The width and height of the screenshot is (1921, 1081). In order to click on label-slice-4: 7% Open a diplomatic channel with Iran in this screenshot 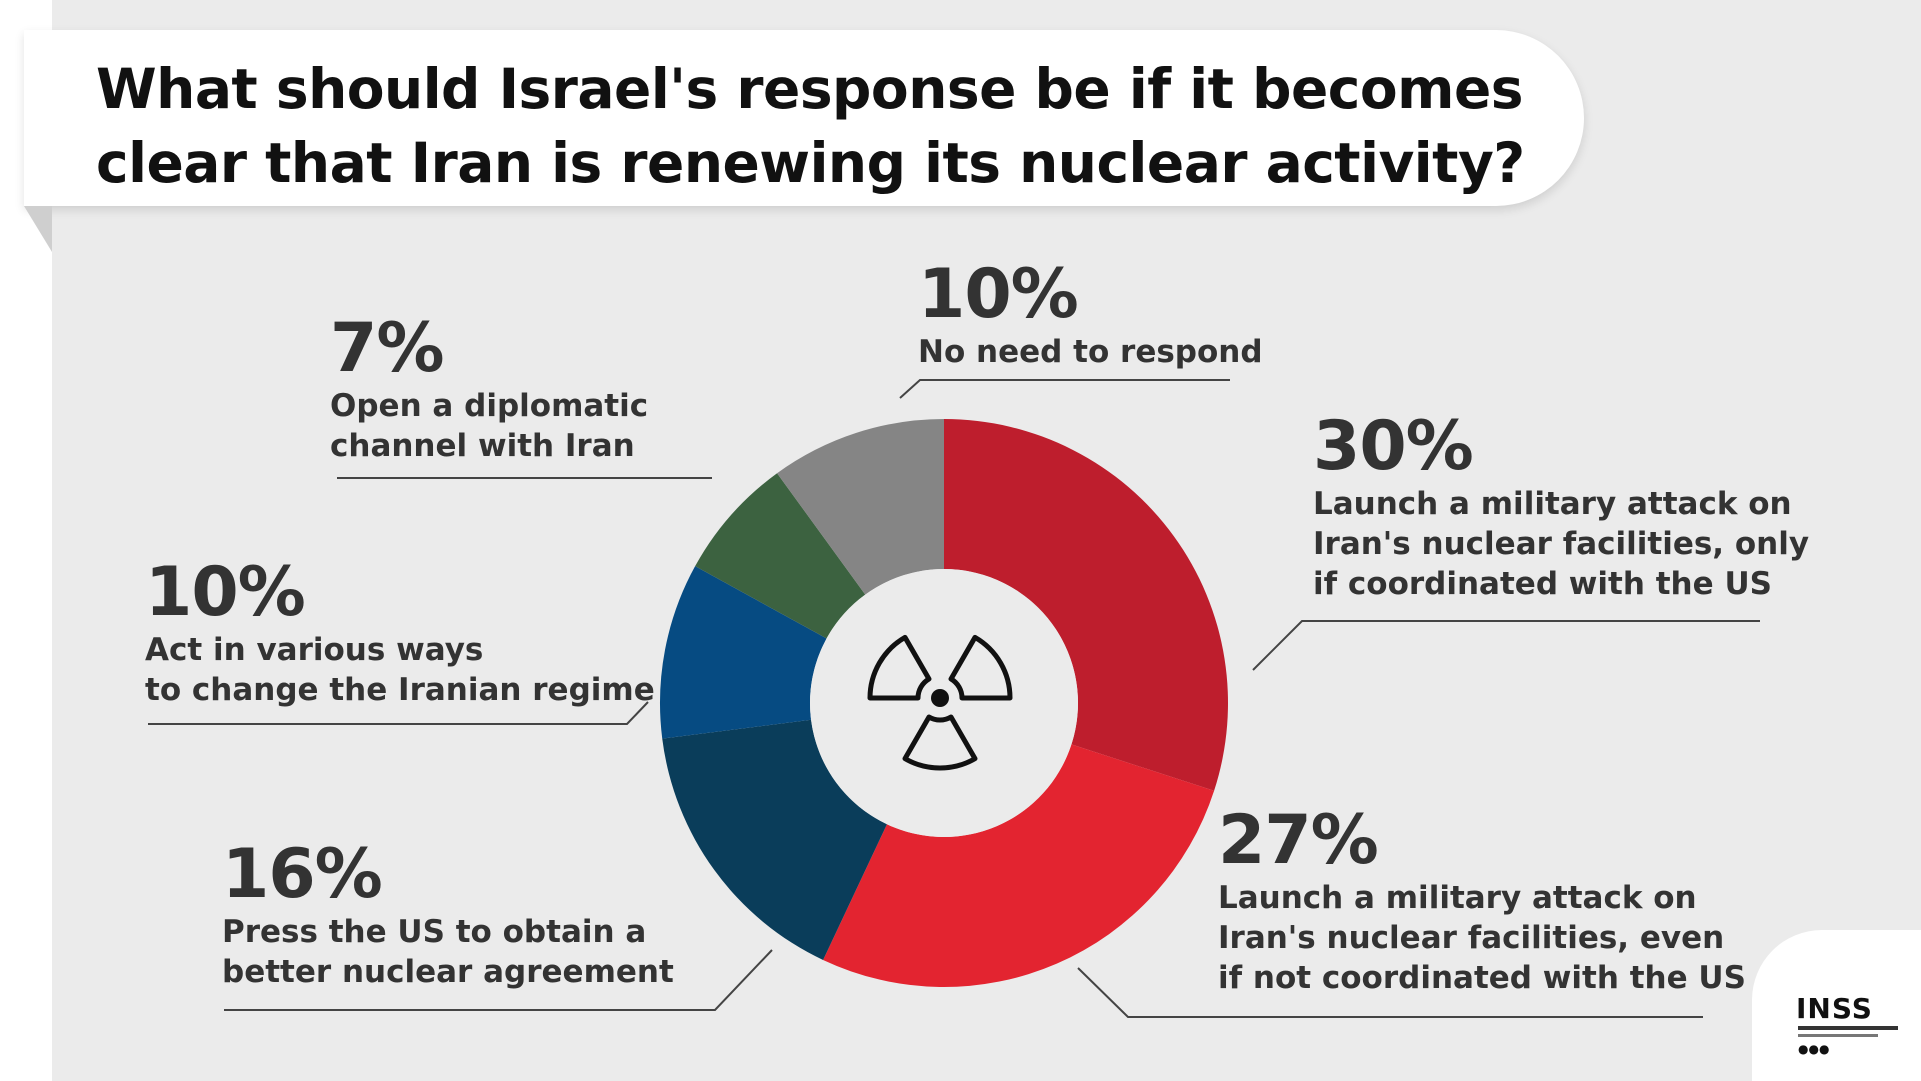, I will do `click(489, 389)`.